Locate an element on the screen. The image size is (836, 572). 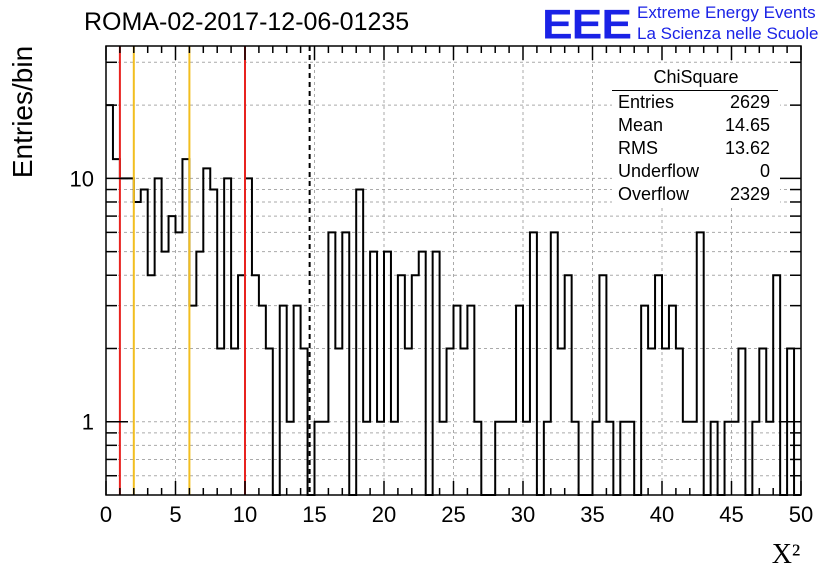
stats-divider is located at coordinates (695, 90).